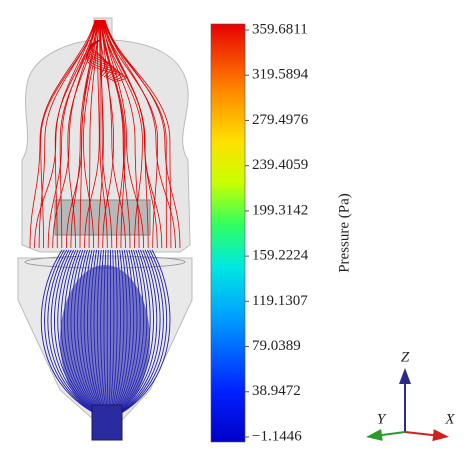 The image size is (474, 468). Describe the element at coordinates (228, 233) in the screenshot. I see `colorbar` at that location.